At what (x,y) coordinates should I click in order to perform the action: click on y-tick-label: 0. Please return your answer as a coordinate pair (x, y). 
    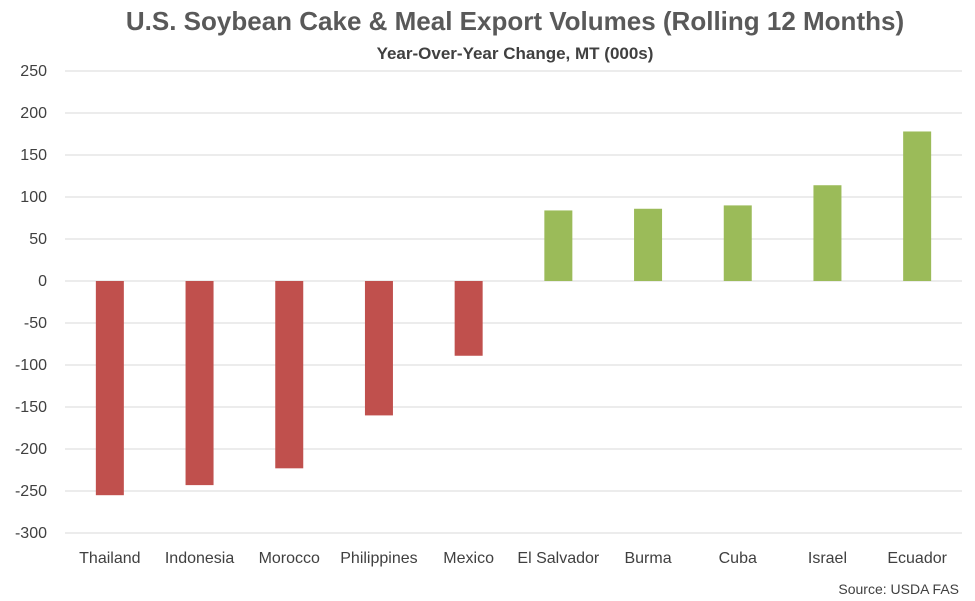
    Looking at the image, I should click on (42, 281).